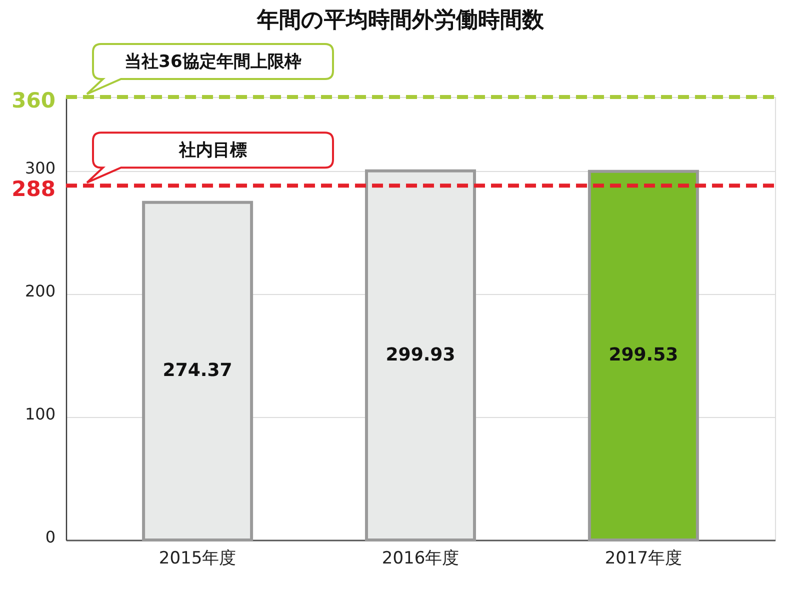  I want to click on data-label: 299.53, so click(643, 355).